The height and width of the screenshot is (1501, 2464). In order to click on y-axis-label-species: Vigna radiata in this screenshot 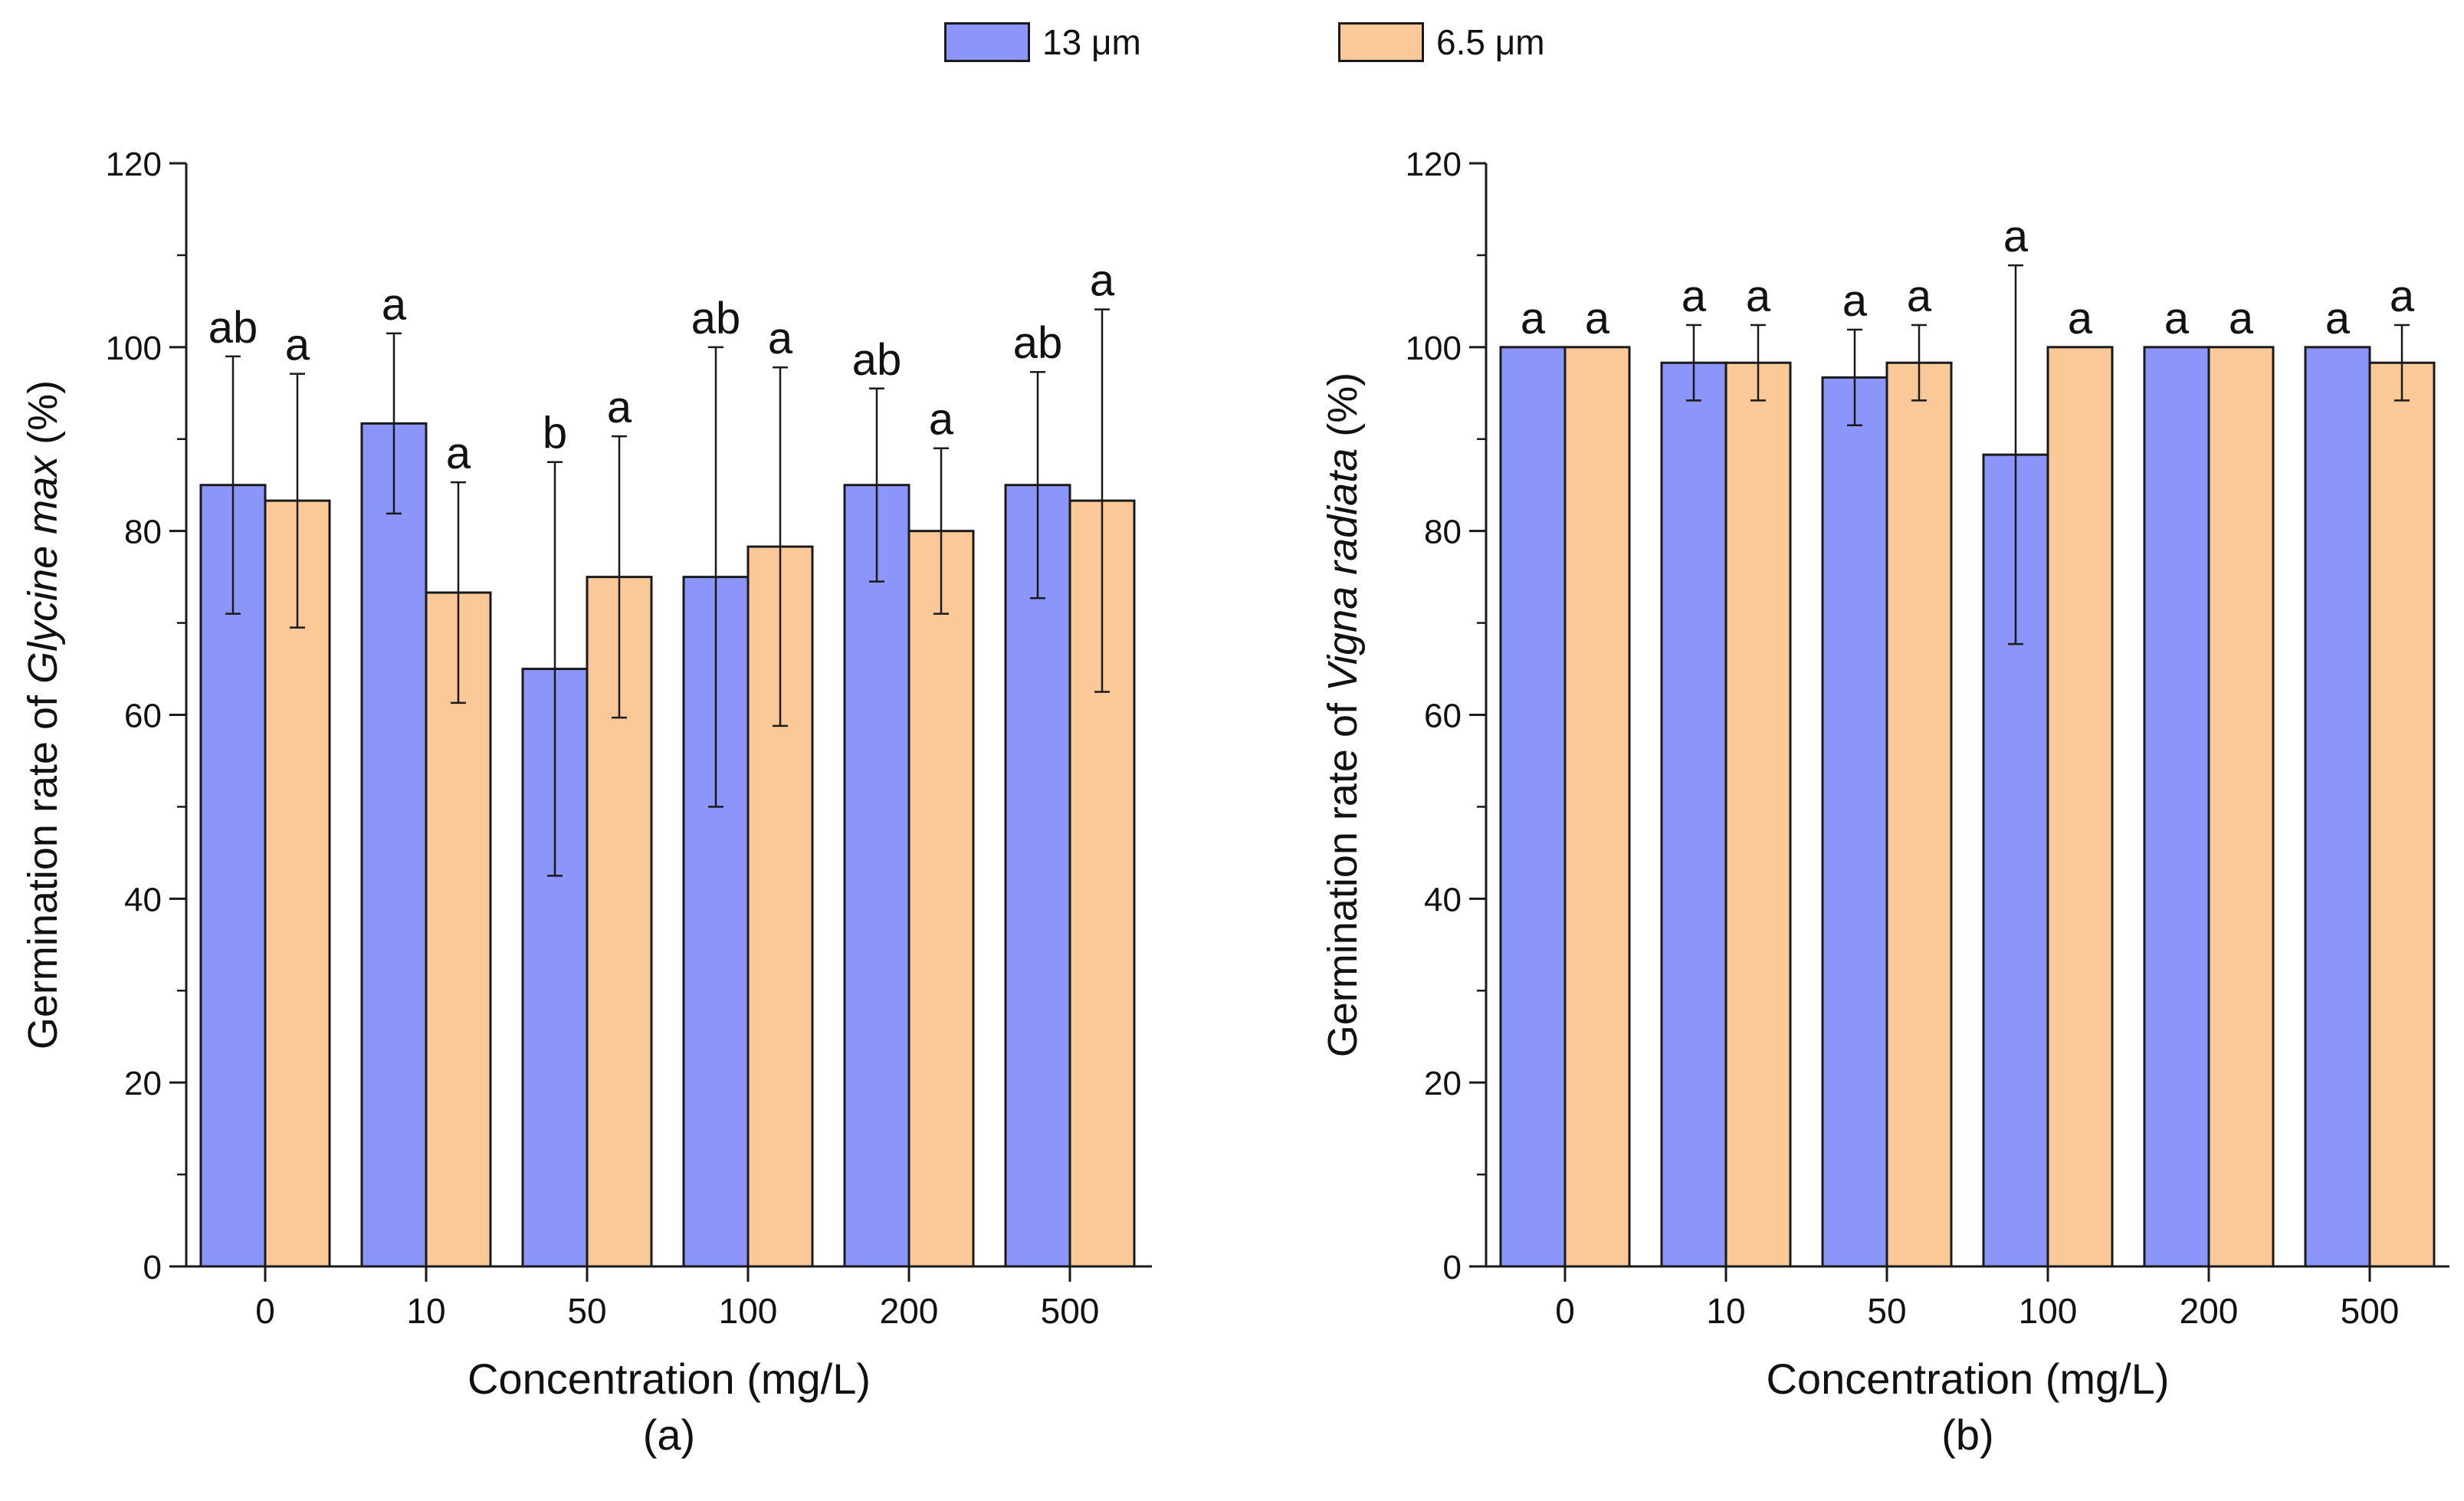, I will do `click(1343, 569)`.